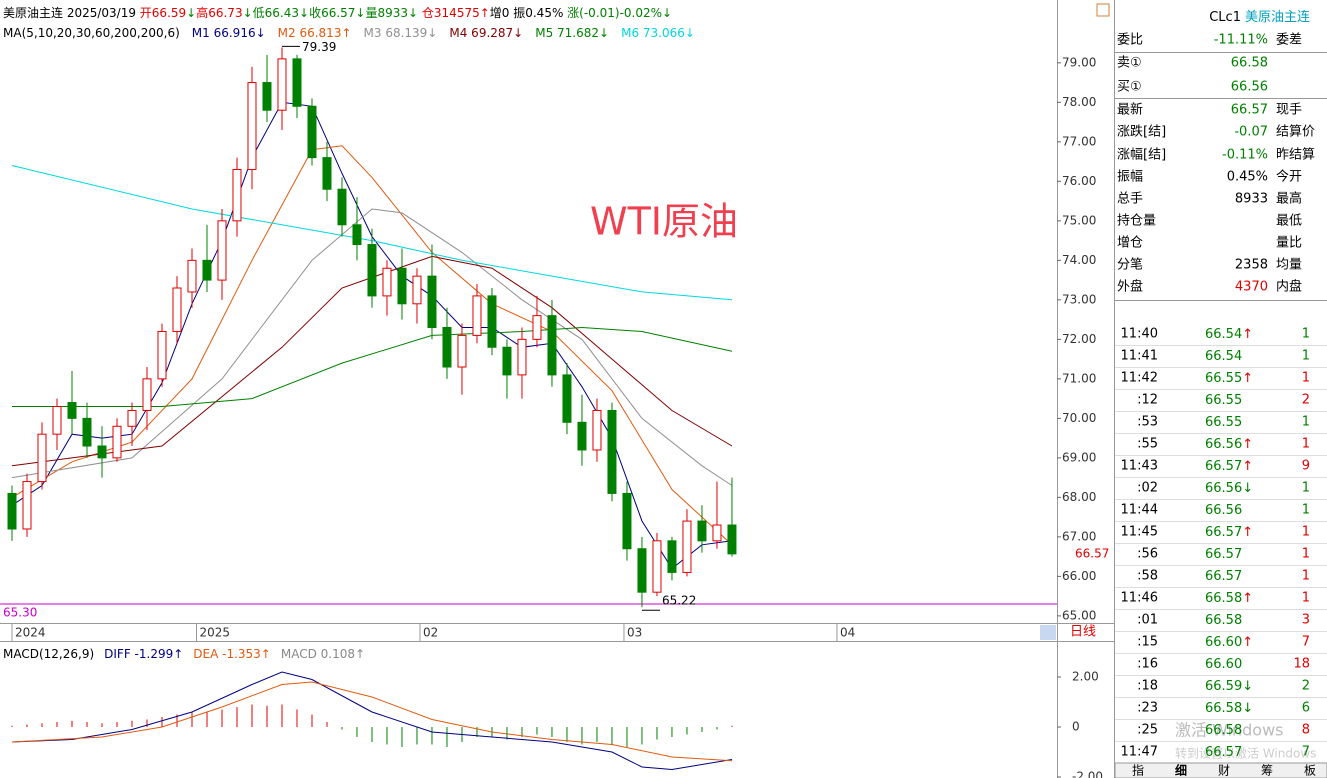 The width and height of the screenshot is (1327, 778). Describe the element at coordinates (1129, 87) in the screenshot. I see `row-label: 买①` at that location.